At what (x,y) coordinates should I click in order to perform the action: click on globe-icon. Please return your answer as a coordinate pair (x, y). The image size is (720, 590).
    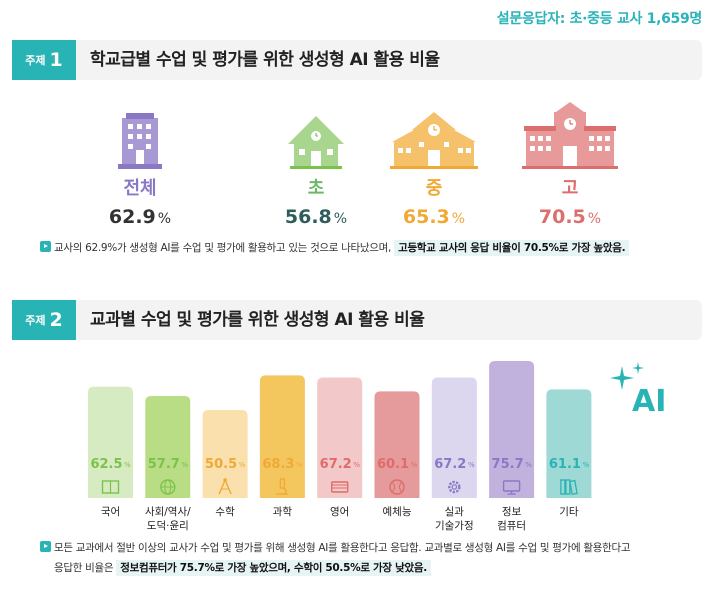
    Looking at the image, I should click on (168, 487).